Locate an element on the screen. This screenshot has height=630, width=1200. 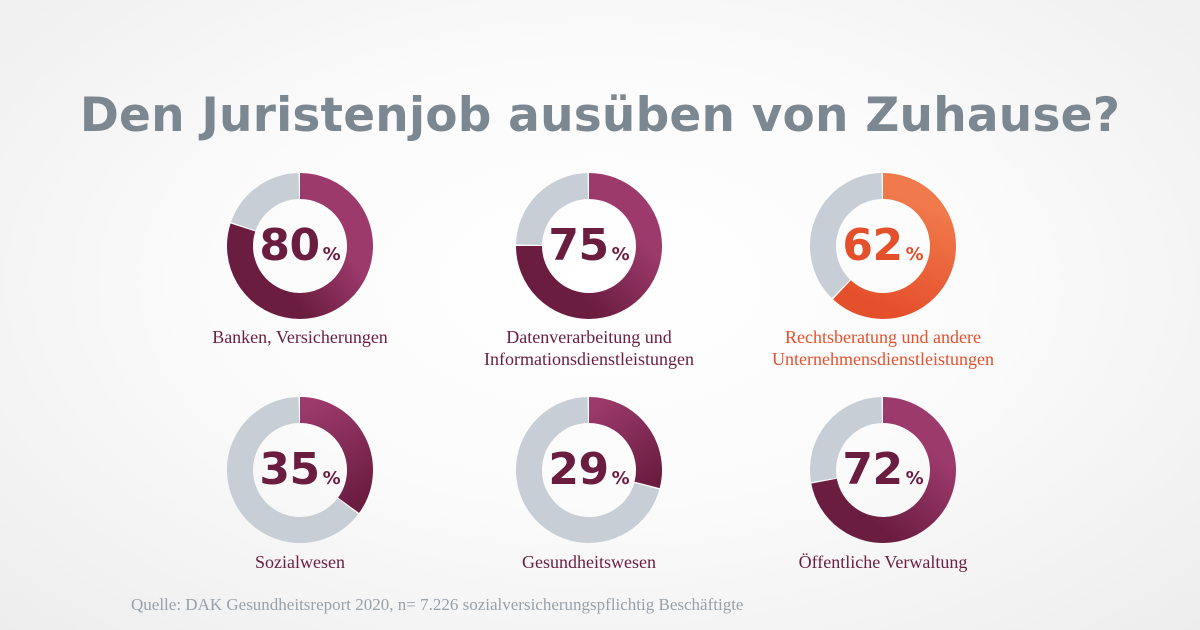
donut-chart: 35% is located at coordinates (300, 470).